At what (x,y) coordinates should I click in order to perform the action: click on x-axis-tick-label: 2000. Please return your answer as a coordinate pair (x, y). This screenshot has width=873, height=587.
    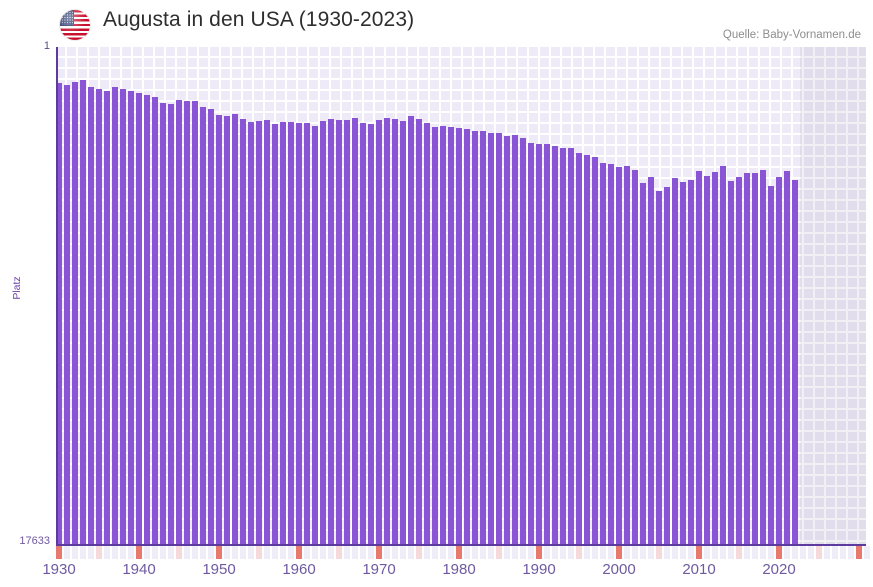
    Looking at the image, I should click on (619, 569).